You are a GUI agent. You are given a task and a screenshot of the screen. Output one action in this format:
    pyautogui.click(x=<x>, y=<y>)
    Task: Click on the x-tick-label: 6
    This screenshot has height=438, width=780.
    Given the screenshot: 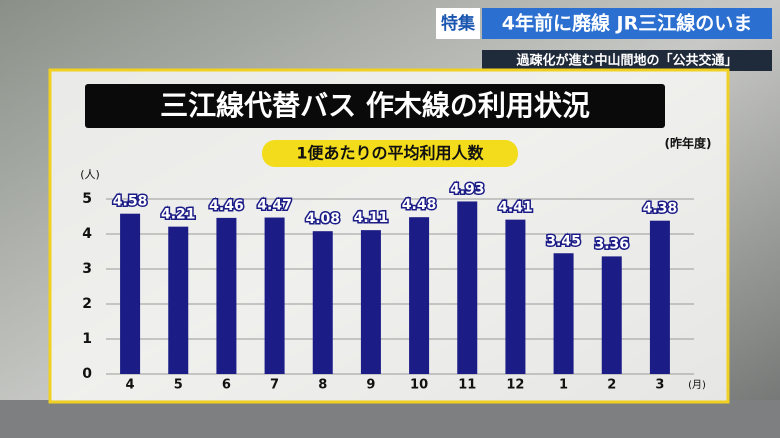 What is the action you would take?
    pyautogui.click(x=226, y=385)
    